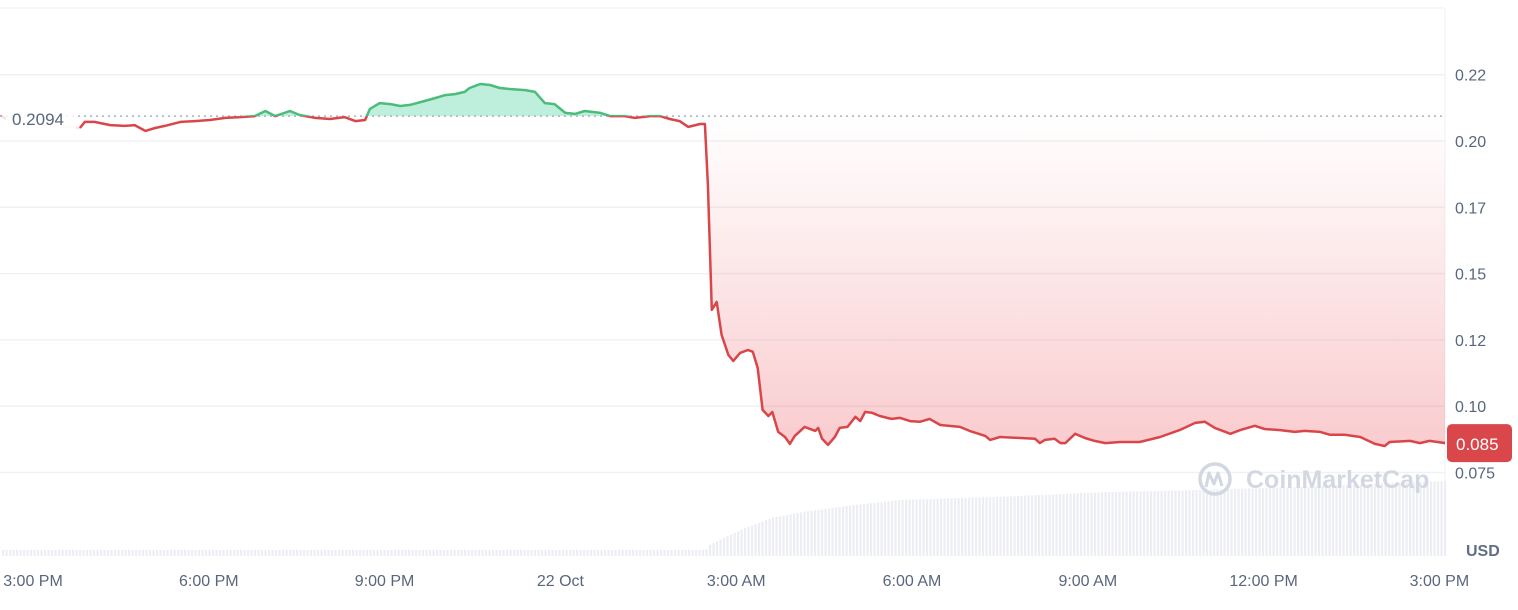 Image resolution: width=1518 pixels, height=610 pixels. I want to click on y-tick-label: 0.17, so click(1470, 208).